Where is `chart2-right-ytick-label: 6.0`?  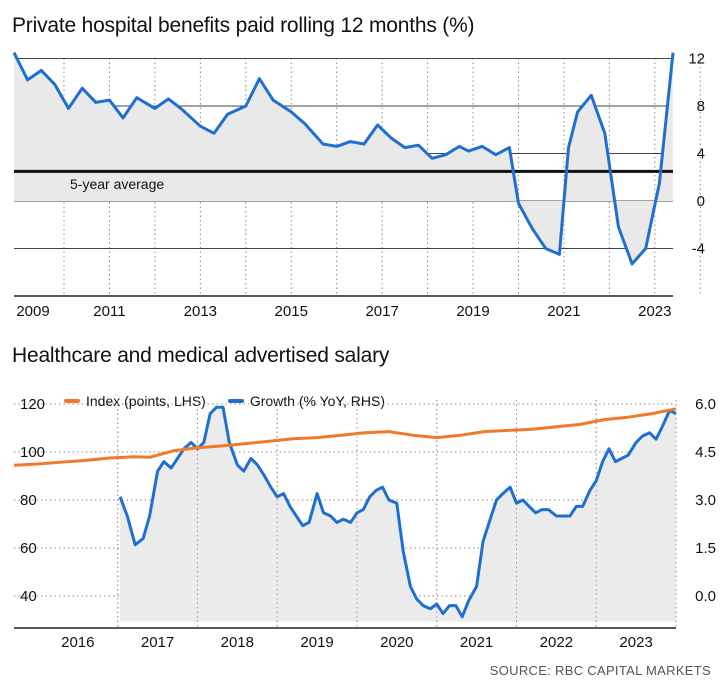 chart2-right-ytick-label: 6.0 is located at coordinates (705, 404).